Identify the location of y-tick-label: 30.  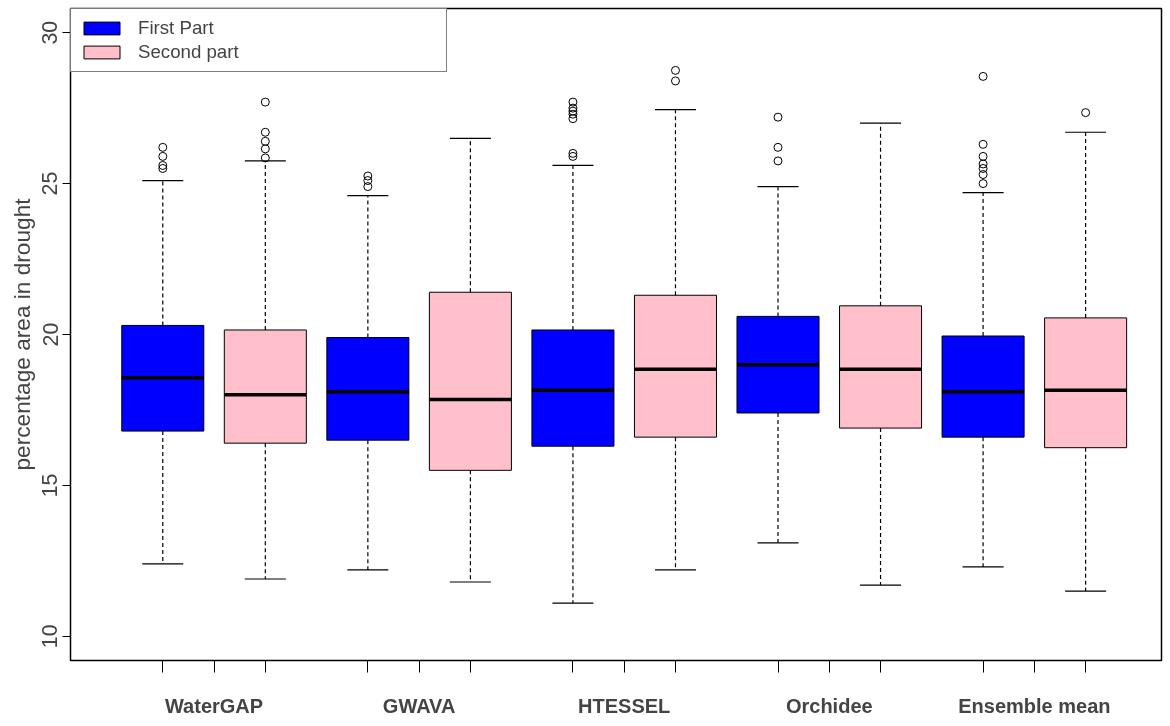
(50, 32).